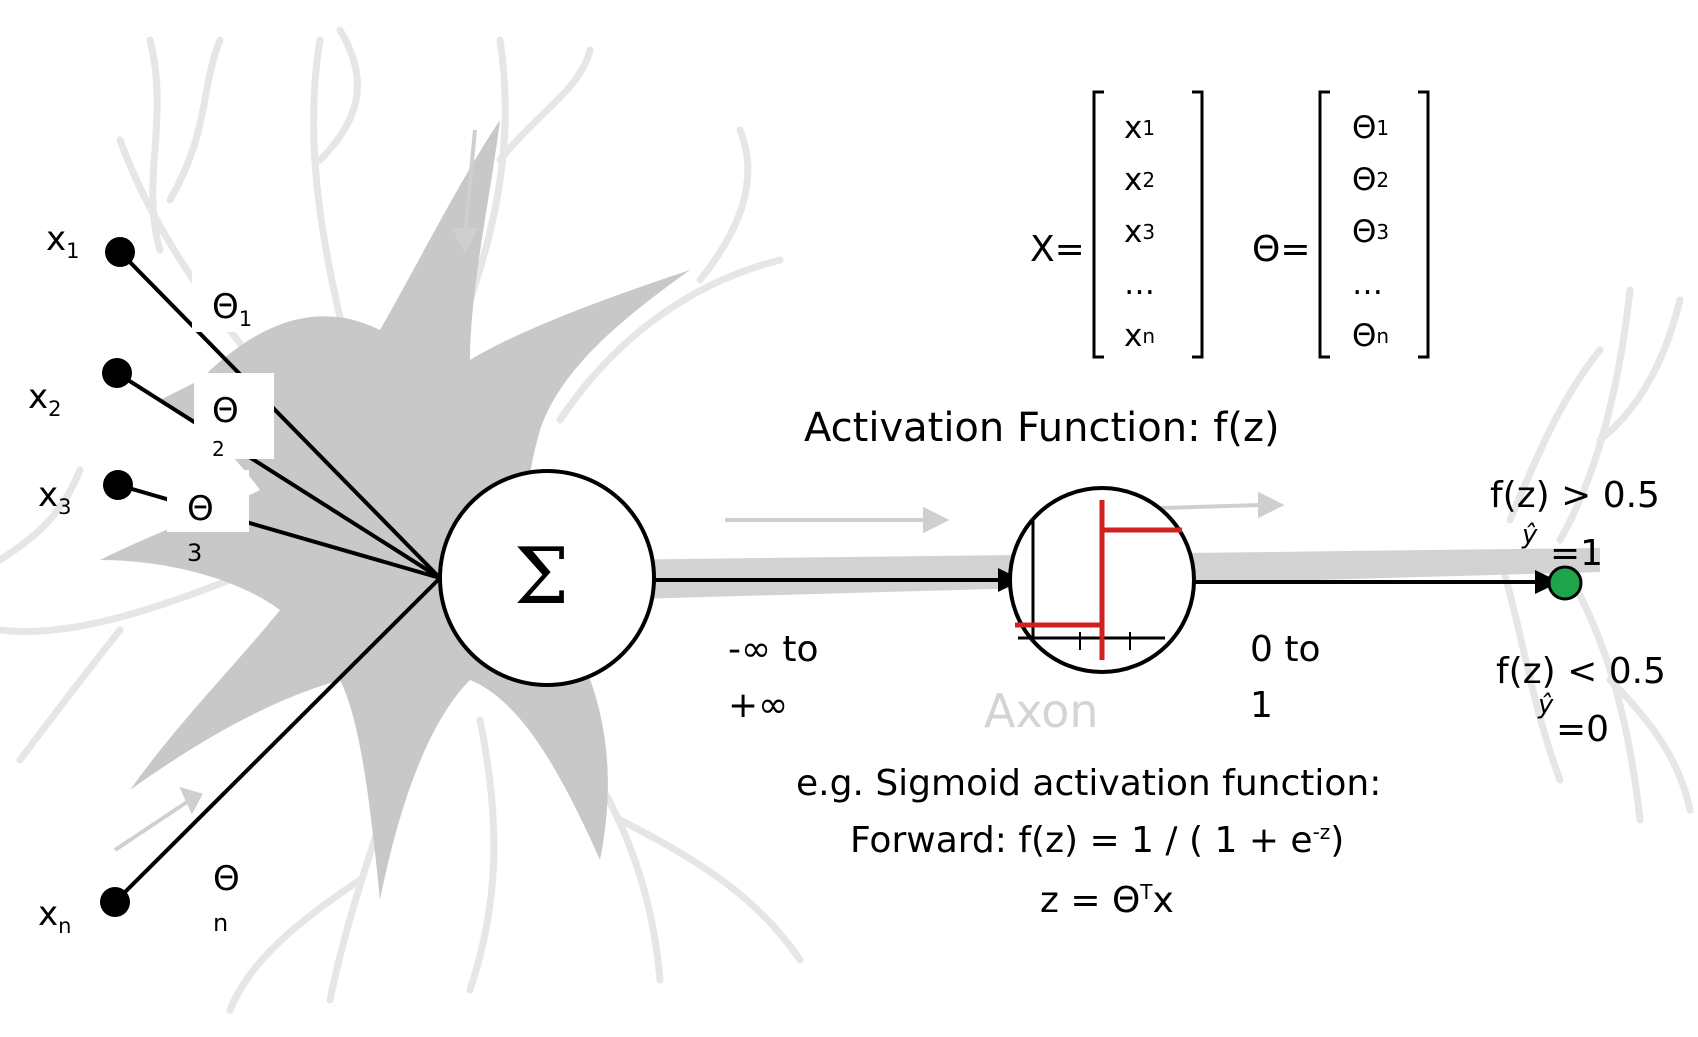 The image size is (1698, 1037). What do you see at coordinates (773, 677) in the screenshot?
I see `range-input-label: -∞ to +∞` at bounding box center [773, 677].